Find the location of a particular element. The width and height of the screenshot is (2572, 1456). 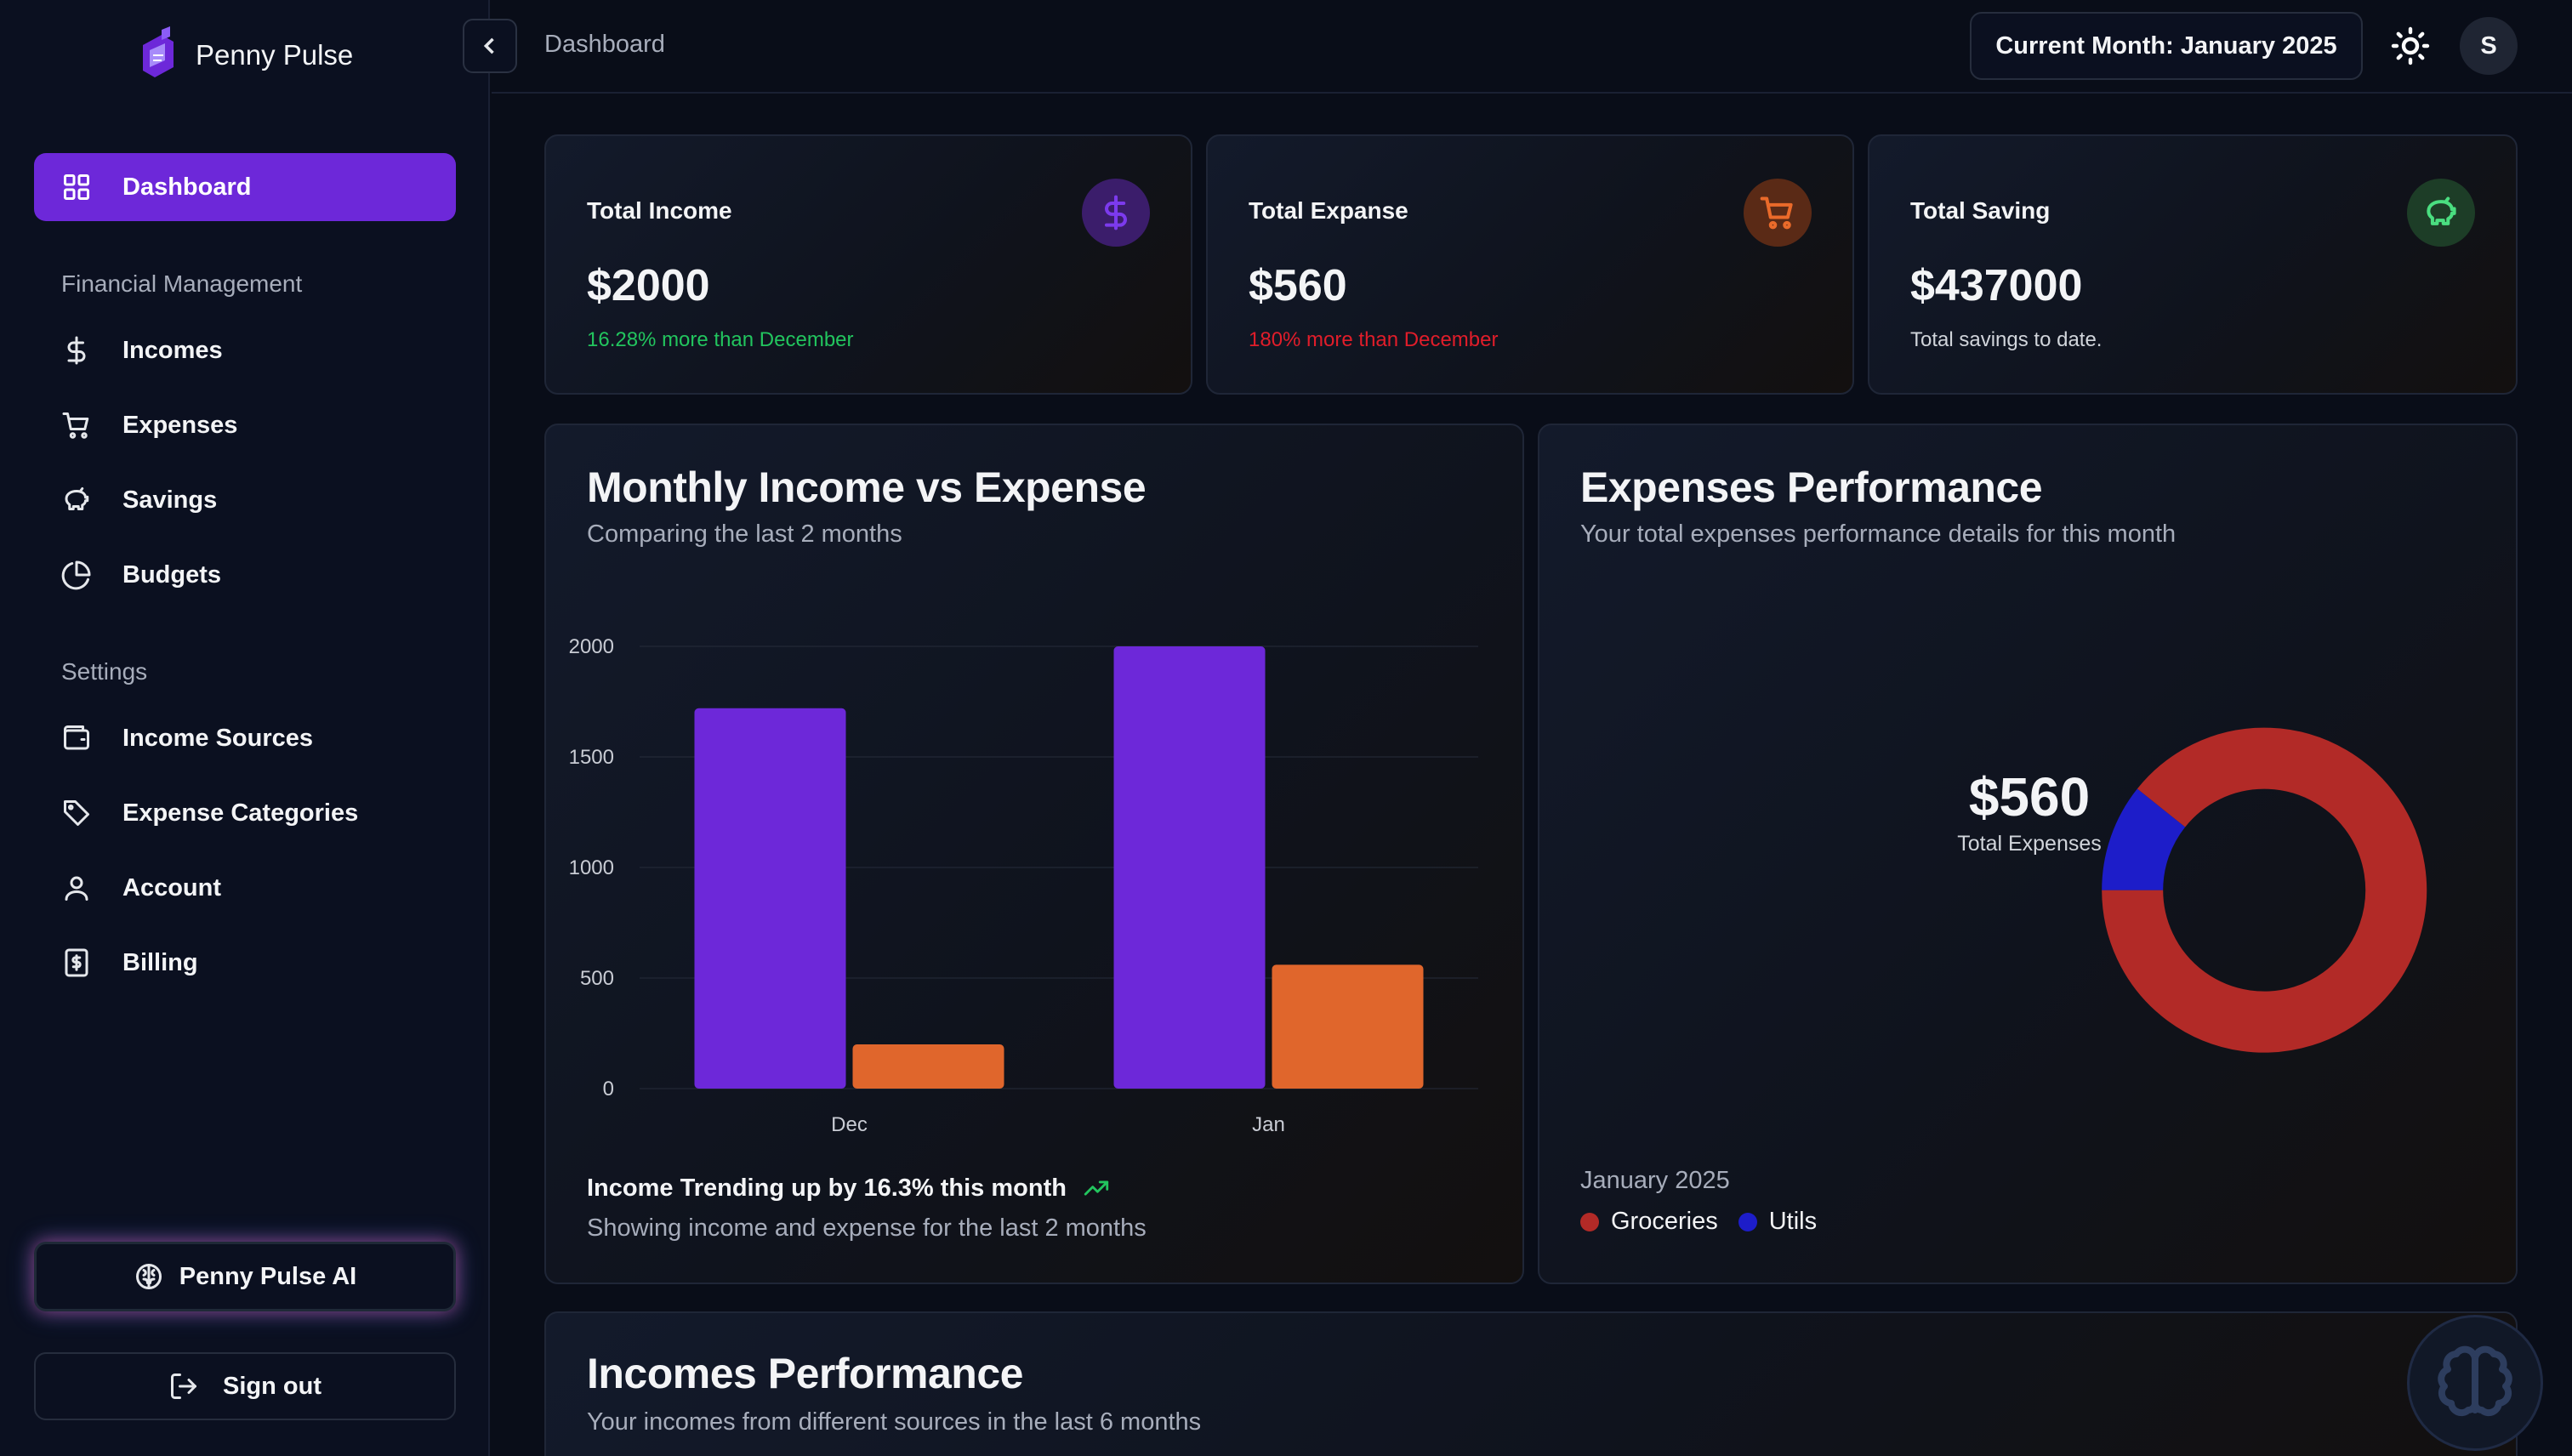

y-tick-label: 500 is located at coordinates (597, 978).